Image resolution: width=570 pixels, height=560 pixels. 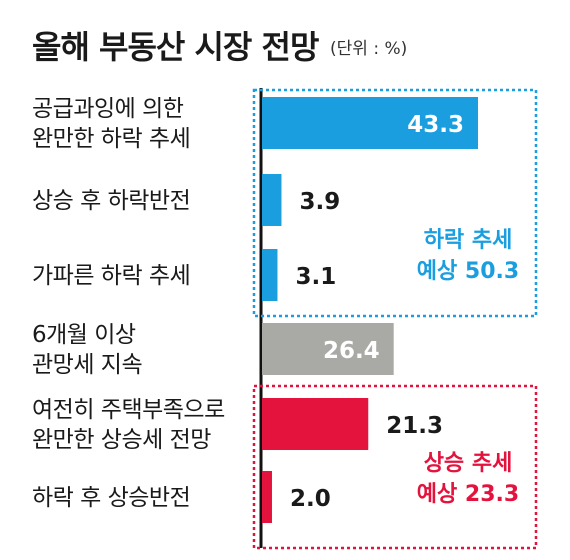 I want to click on category-label-5: 완만한 상승세 전망, so click(x=121, y=440).